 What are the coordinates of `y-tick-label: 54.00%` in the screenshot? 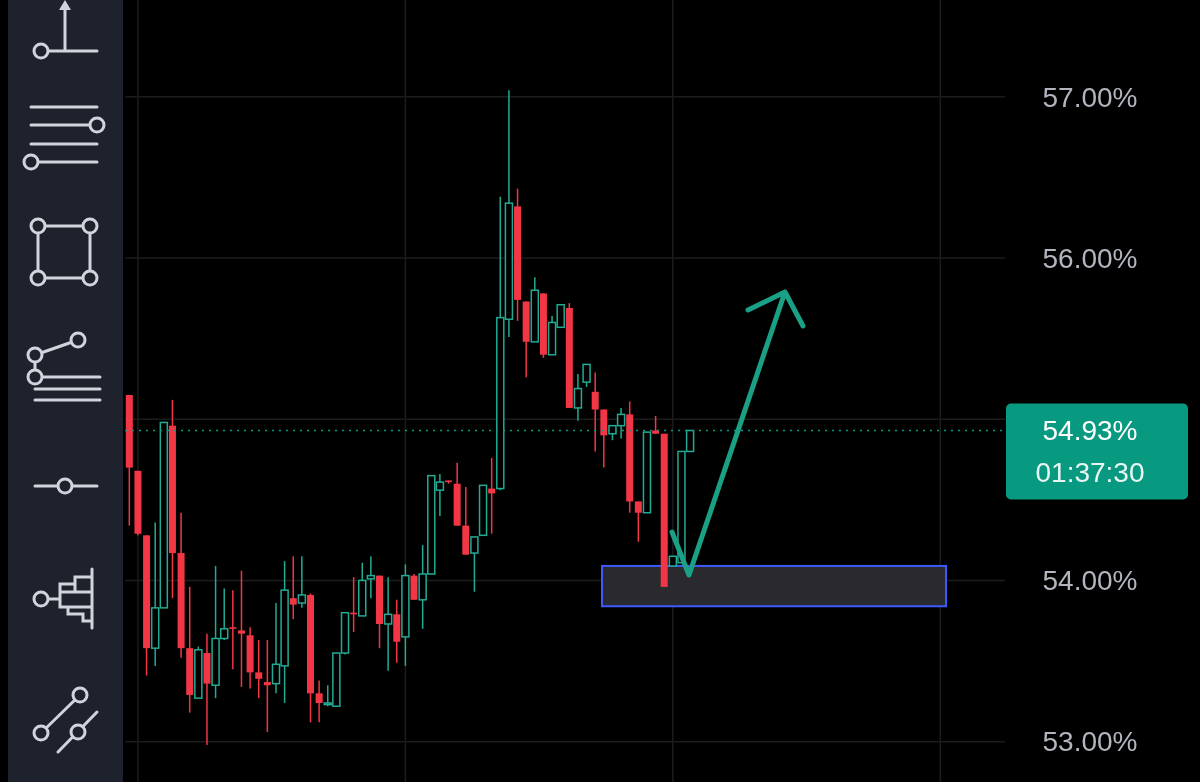 It's located at (1090, 581).